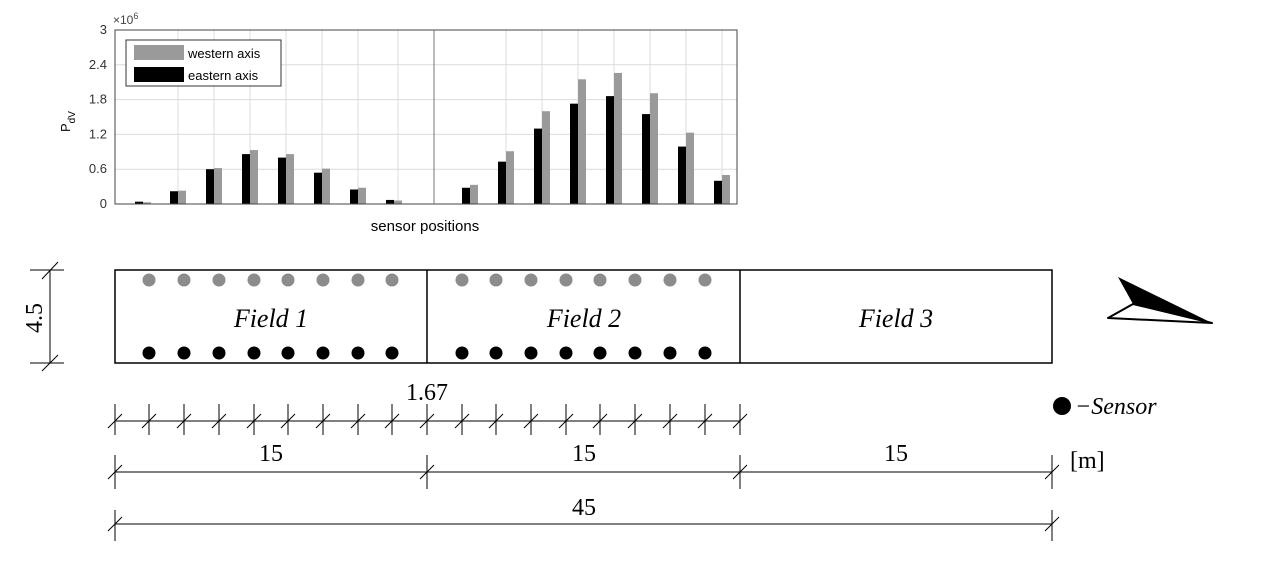  Describe the element at coordinates (432, 138) in the screenshot. I see `bars` at that location.